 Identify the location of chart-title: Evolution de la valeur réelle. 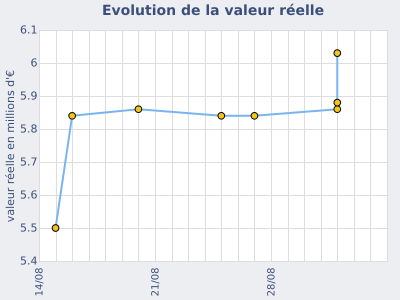
(213, 11).